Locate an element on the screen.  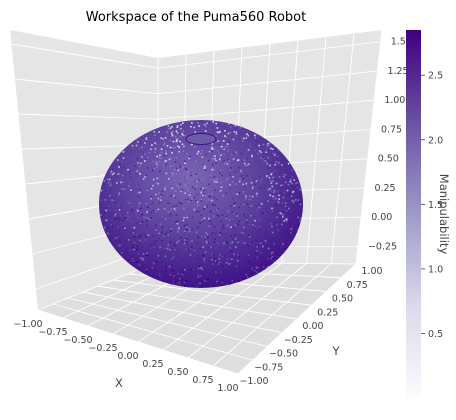
floor-grid-line is located at coordinates (212, 292).